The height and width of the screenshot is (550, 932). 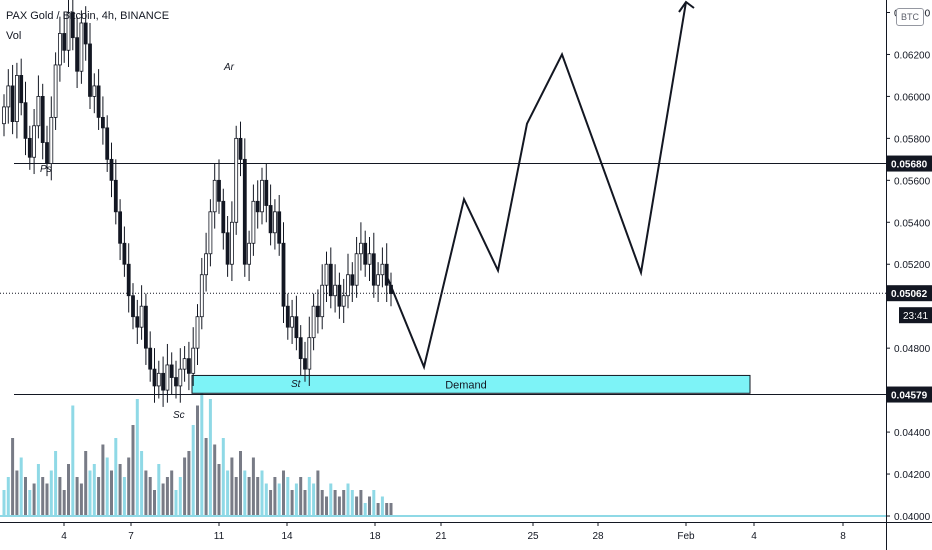 I want to click on price-tick-label: 0.05200, so click(x=912, y=265).